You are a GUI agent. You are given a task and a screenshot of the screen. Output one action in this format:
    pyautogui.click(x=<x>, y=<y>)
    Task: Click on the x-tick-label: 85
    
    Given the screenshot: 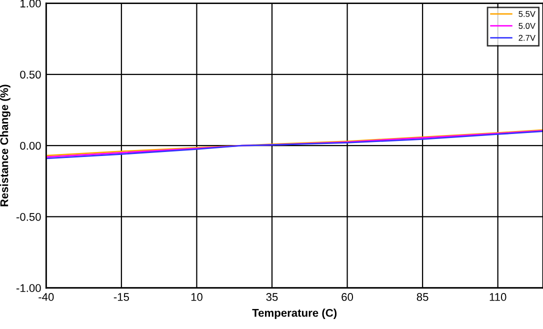 What is the action you would take?
    pyautogui.click(x=422, y=297)
    